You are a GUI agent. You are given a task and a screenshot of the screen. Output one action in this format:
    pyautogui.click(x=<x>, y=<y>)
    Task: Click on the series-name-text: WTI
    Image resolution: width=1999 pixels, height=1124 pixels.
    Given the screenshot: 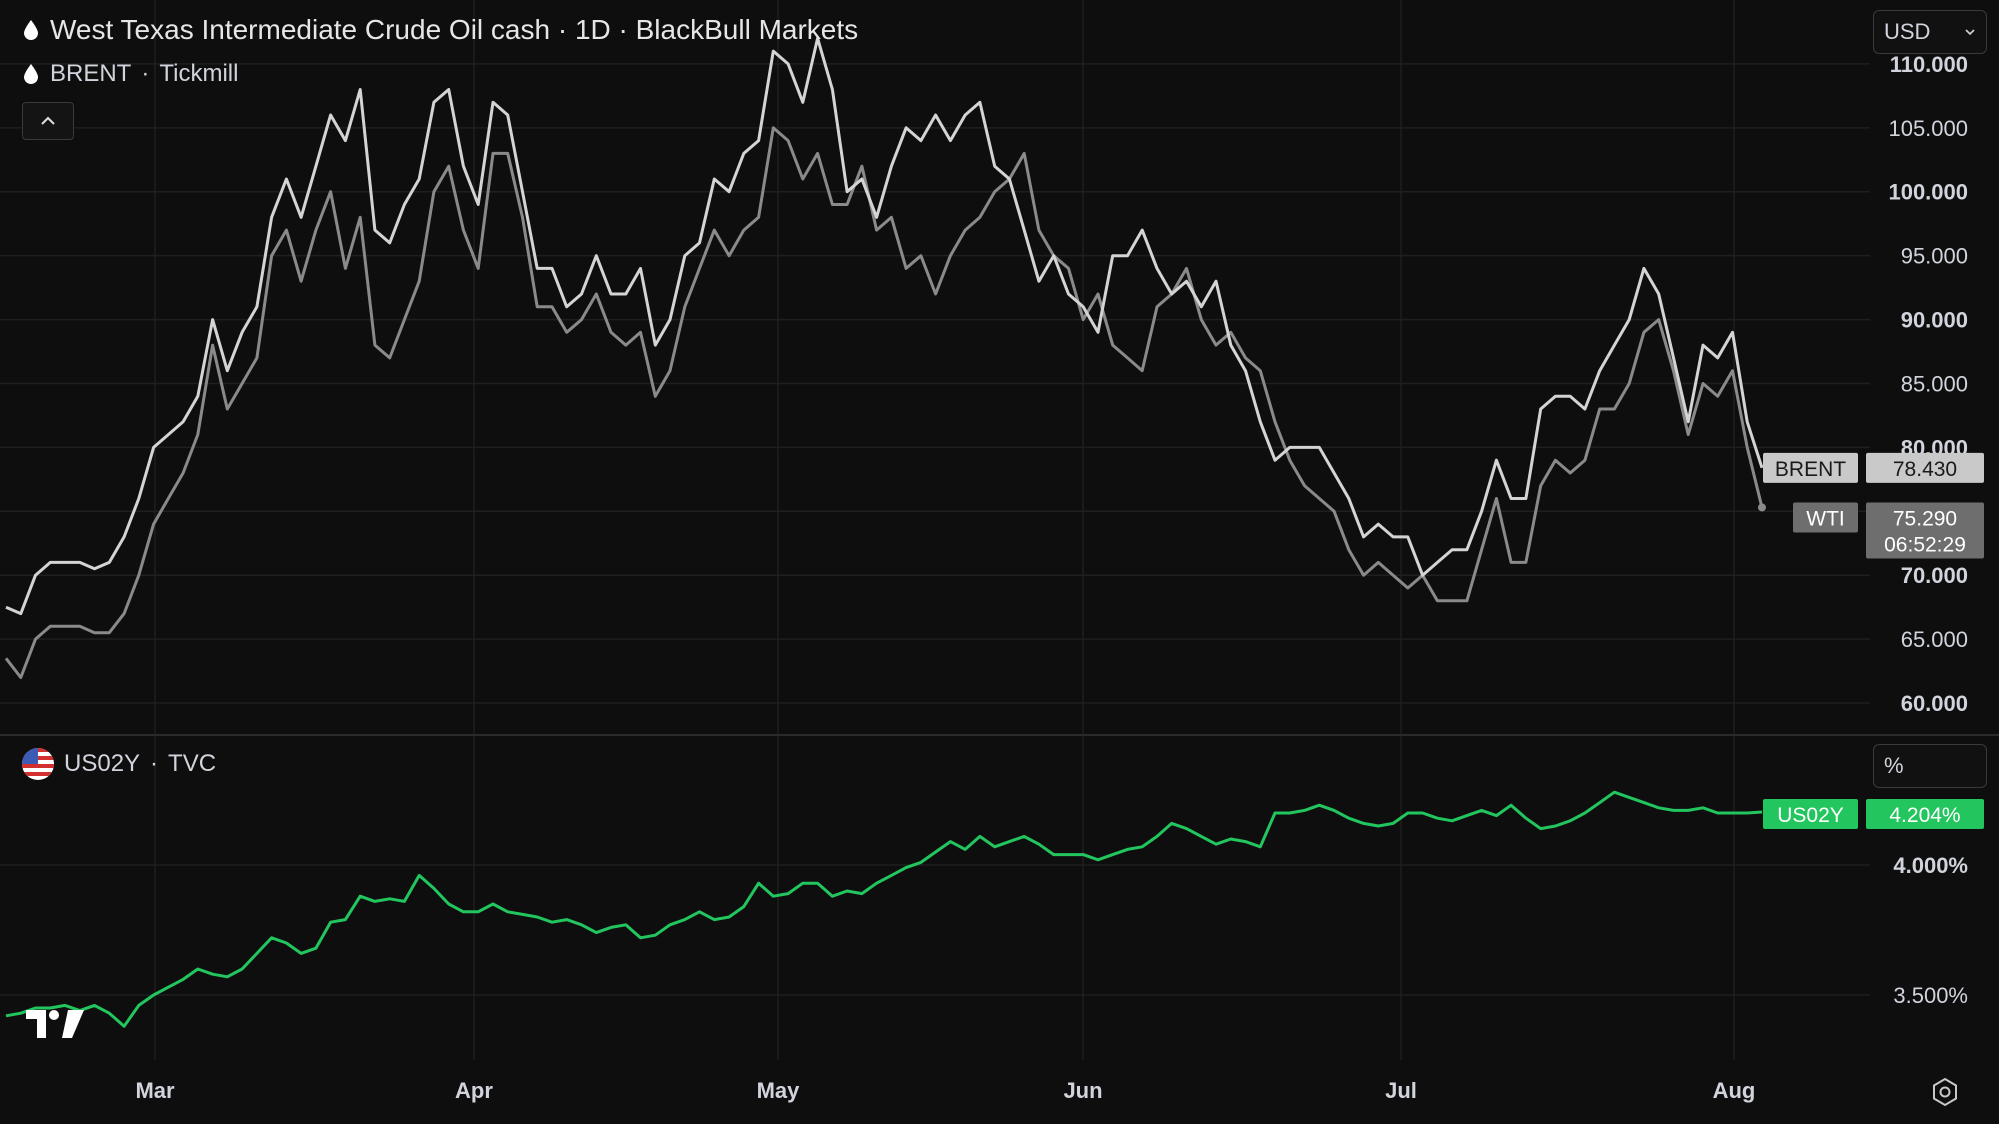 What is the action you would take?
    pyautogui.click(x=1825, y=518)
    